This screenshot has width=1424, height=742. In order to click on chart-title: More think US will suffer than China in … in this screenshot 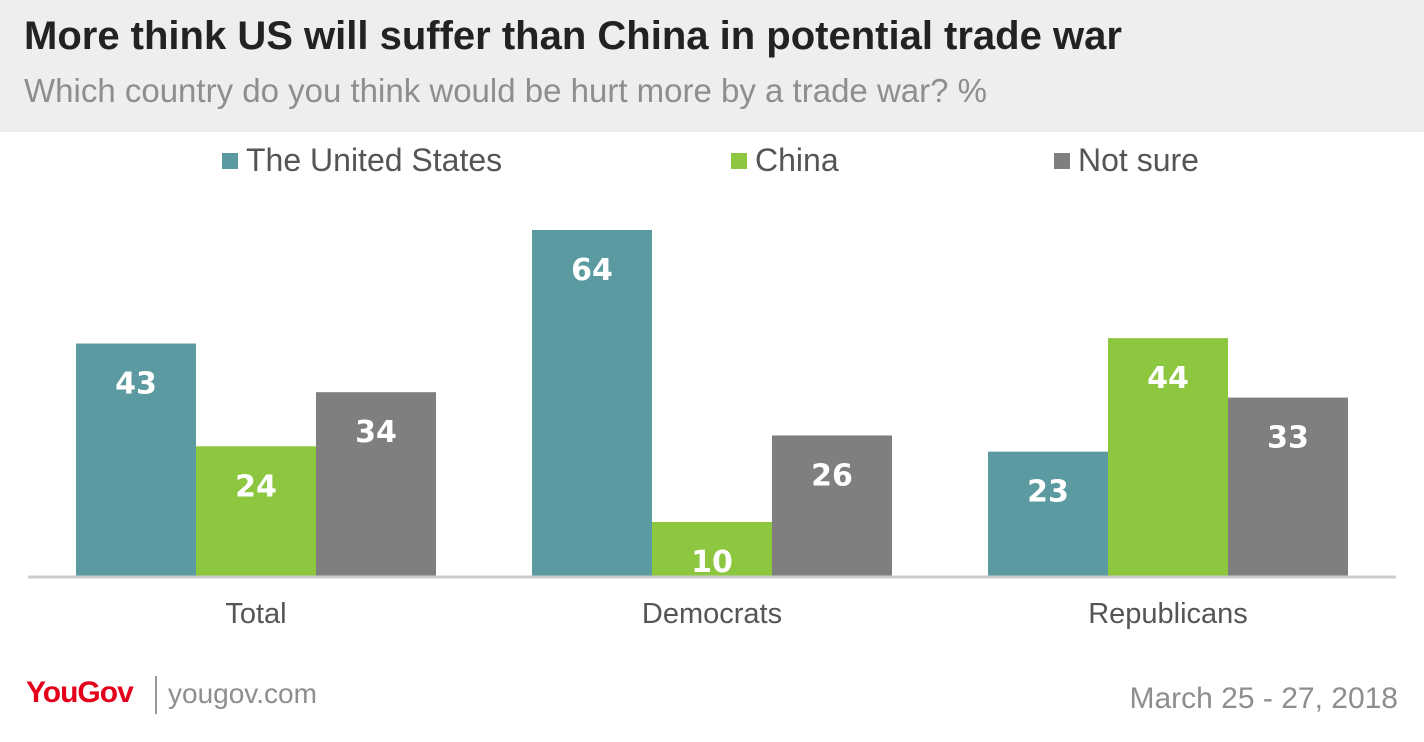, I will do `click(573, 36)`.